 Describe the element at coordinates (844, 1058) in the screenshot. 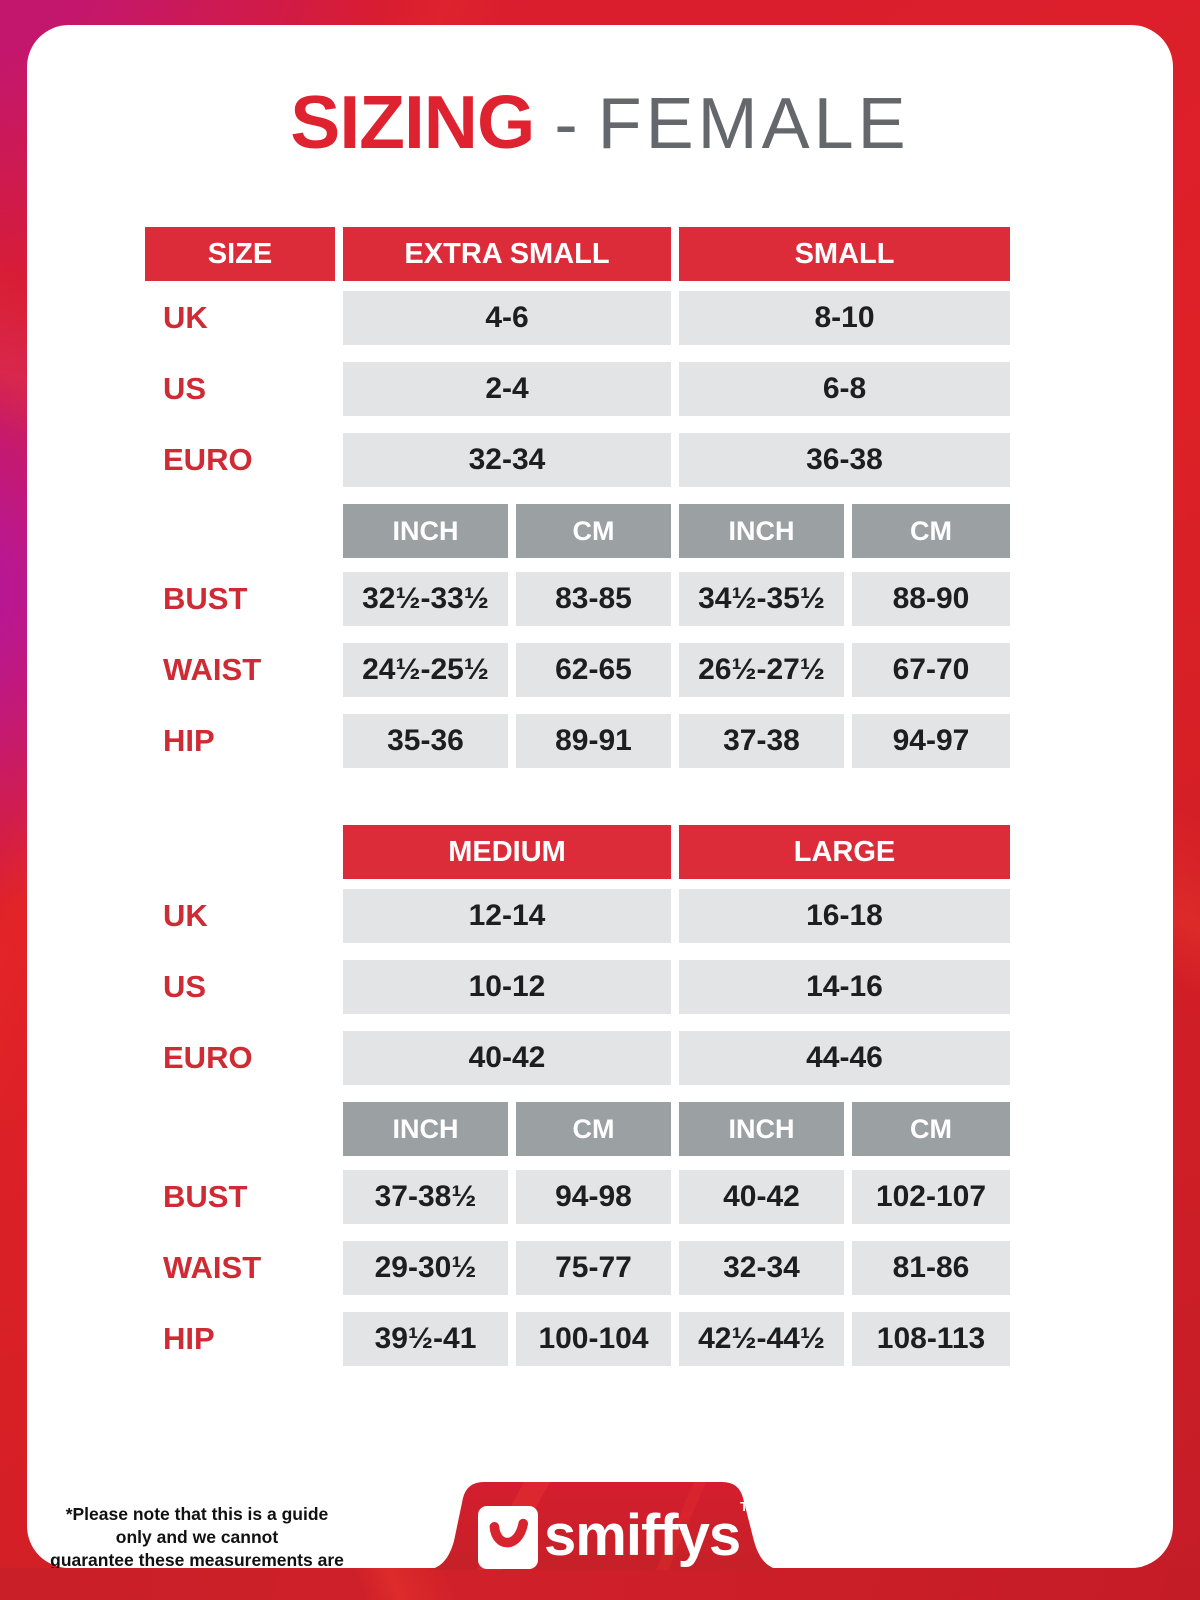

I see `table-cell: 44-46` at that location.